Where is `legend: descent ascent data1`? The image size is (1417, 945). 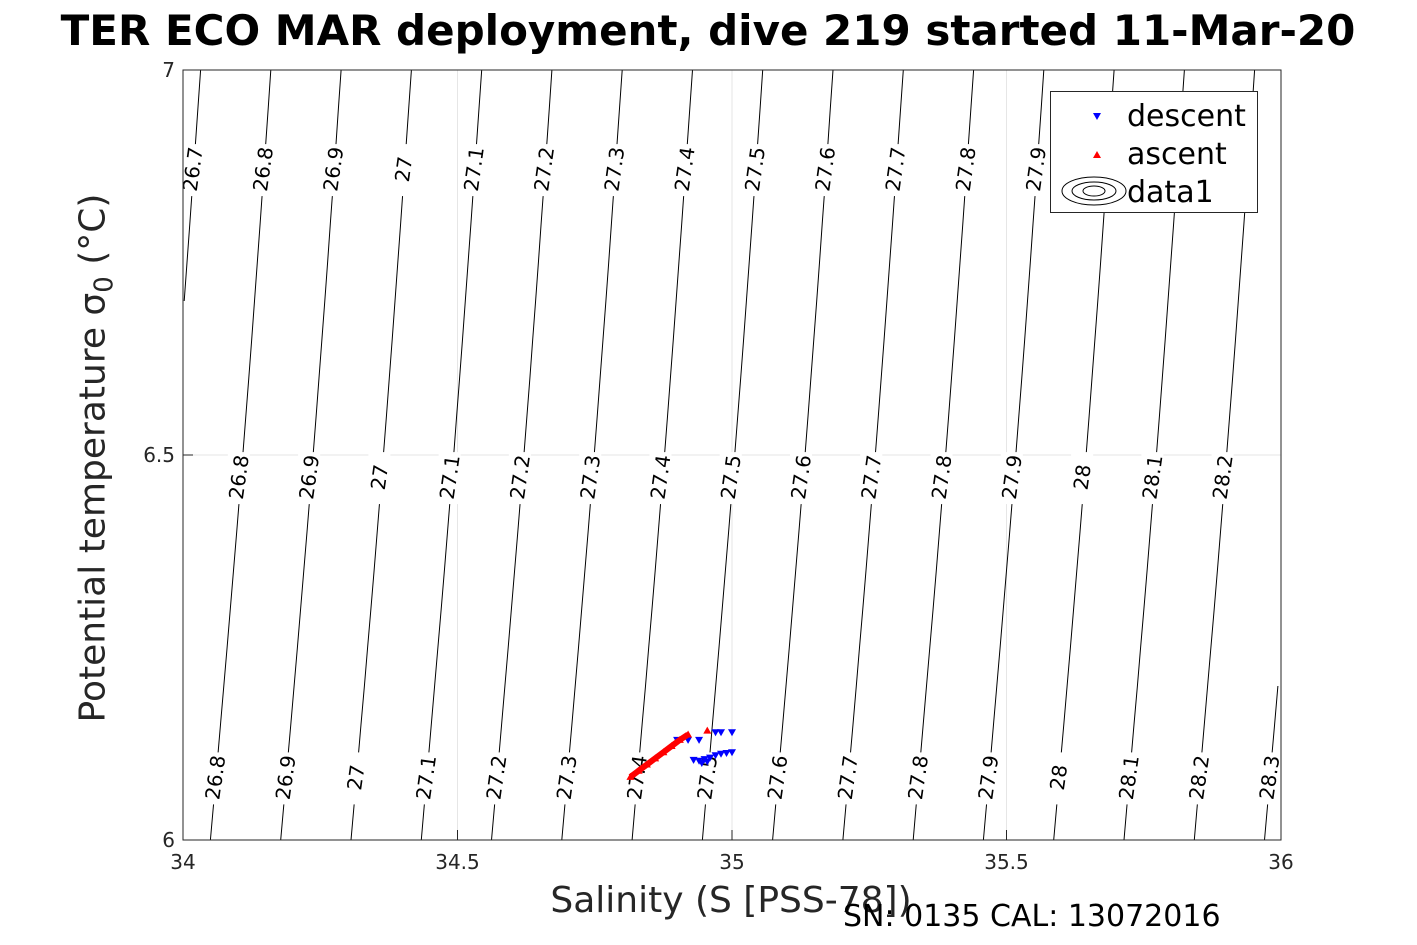
legend: descent ascent data1 is located at coordinates (1154, 152).